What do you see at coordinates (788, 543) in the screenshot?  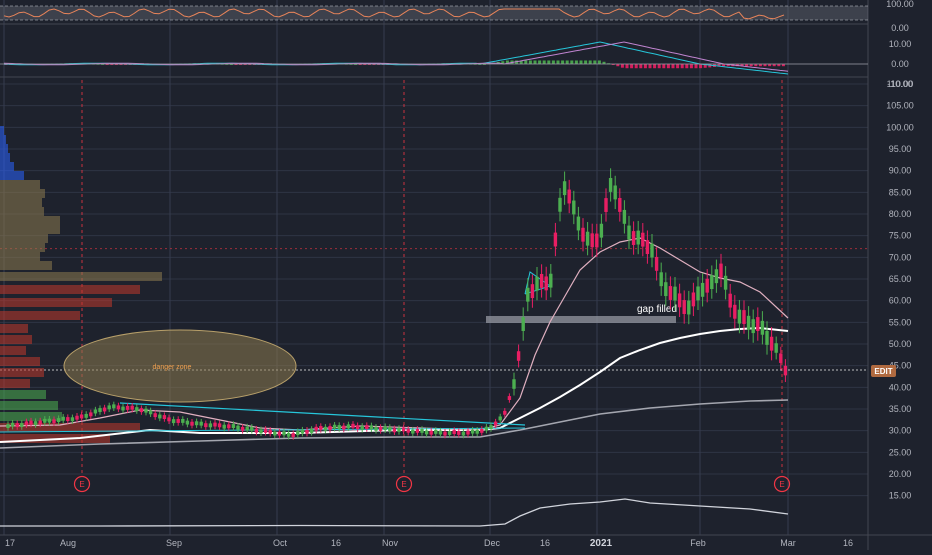 I see `time-tick-10: Mar` at bounding box center [788, 543].